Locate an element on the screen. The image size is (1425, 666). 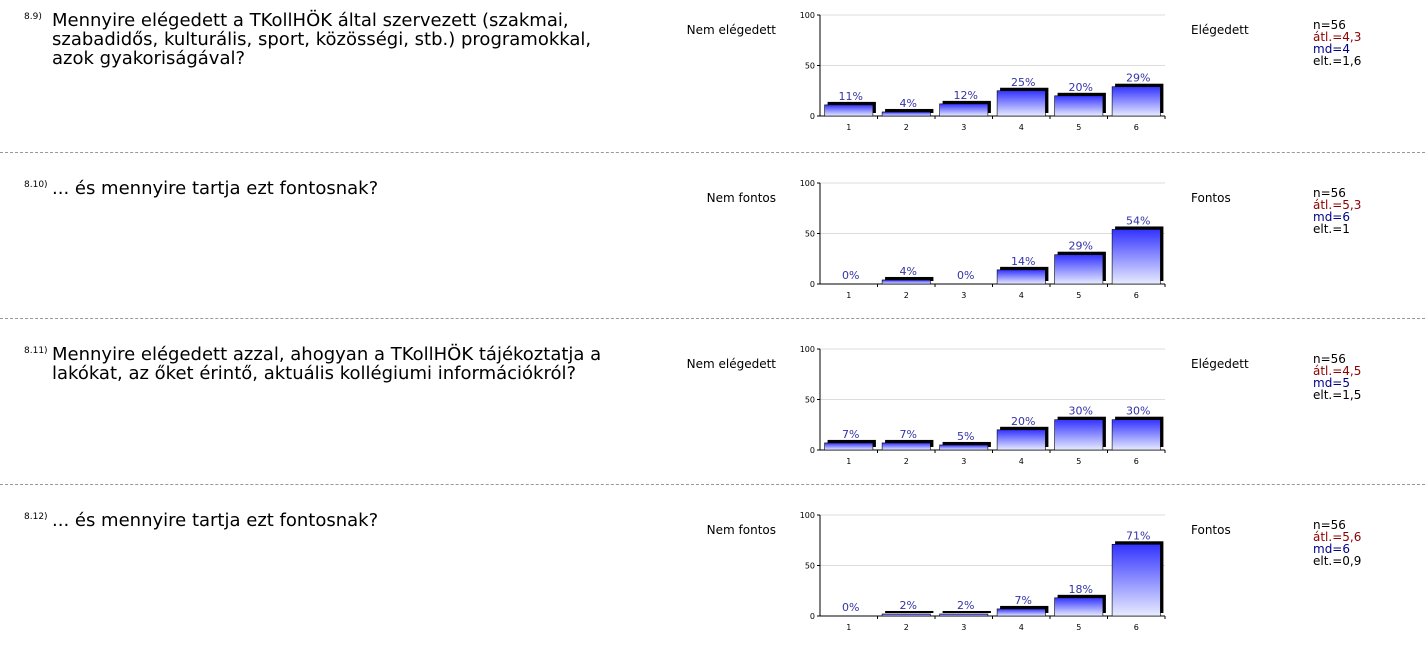
bar-value-label: 7% is located at coordinates (1023, 600).